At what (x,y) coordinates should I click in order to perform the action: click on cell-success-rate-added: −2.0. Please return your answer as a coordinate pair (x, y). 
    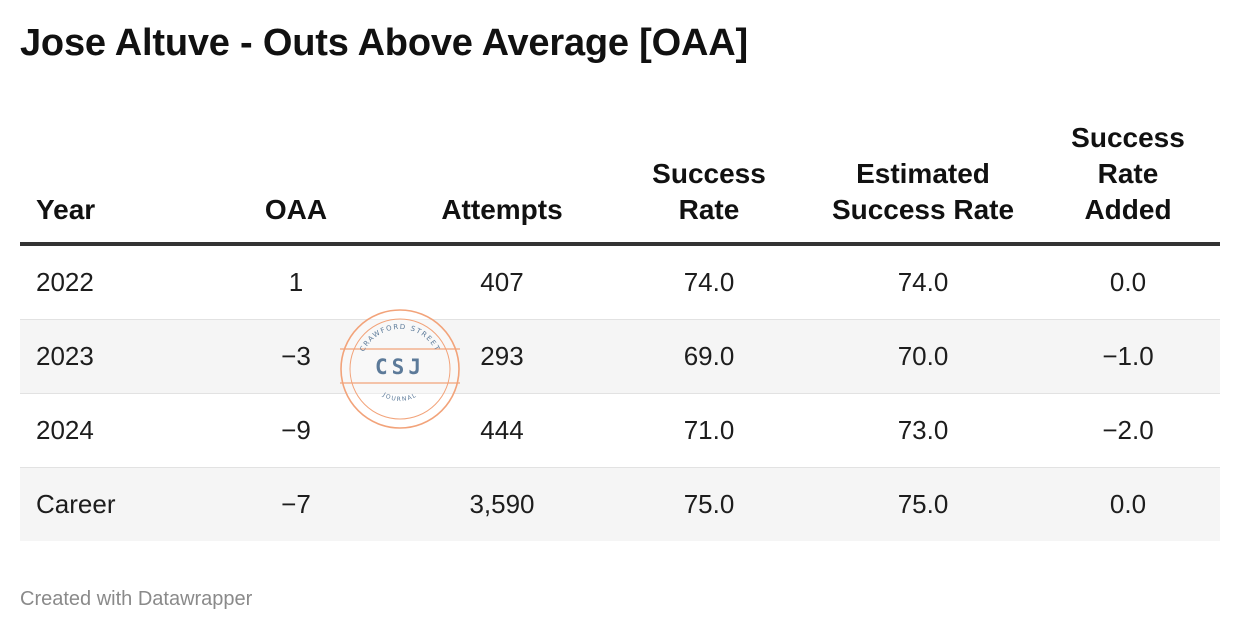
    Looking at the image, I should click on (1128, 430).